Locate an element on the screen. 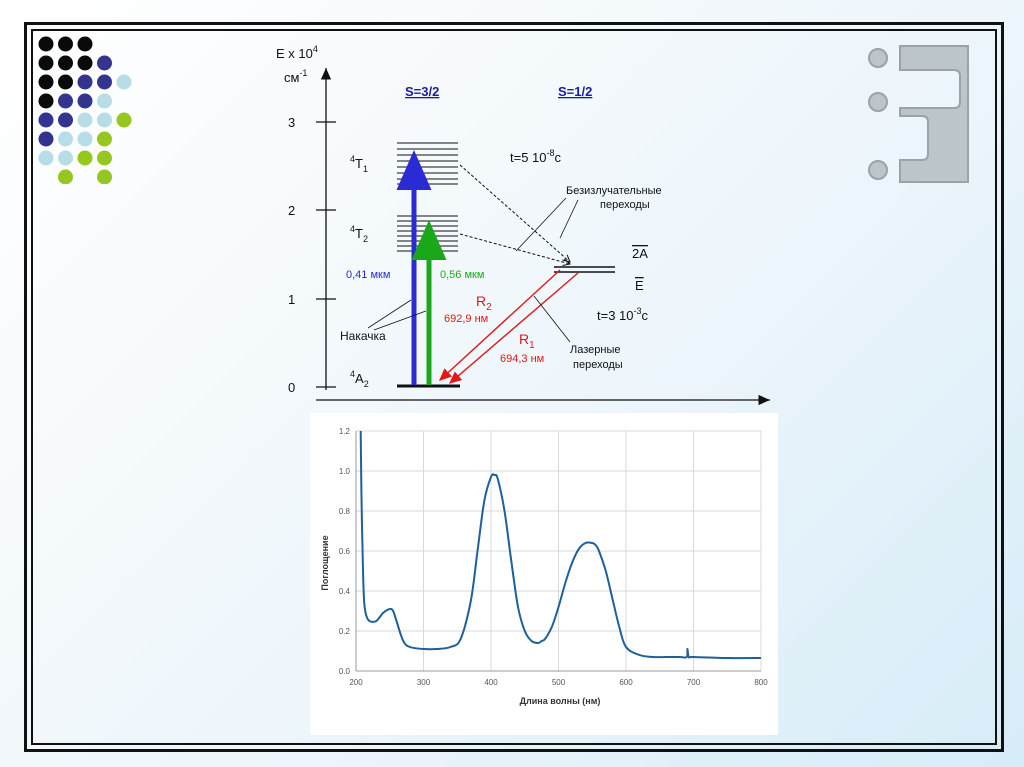  x-tick-label: 500 is located at coordinates (559, 682).